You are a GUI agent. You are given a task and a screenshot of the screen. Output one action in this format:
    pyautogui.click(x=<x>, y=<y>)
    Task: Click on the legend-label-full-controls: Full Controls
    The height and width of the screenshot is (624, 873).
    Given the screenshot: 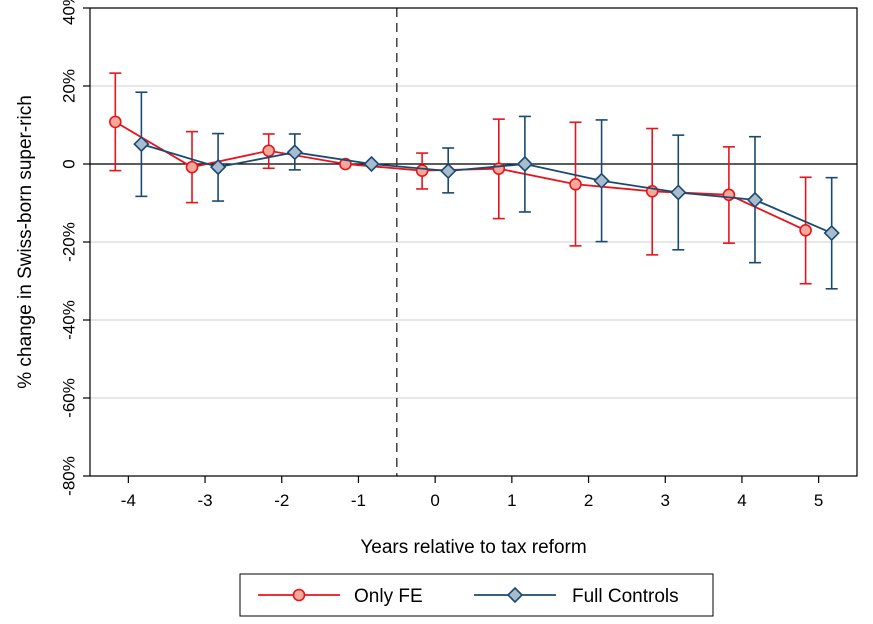 What is the action you would take?
    pyautogui.click(x=625, y=596)
    